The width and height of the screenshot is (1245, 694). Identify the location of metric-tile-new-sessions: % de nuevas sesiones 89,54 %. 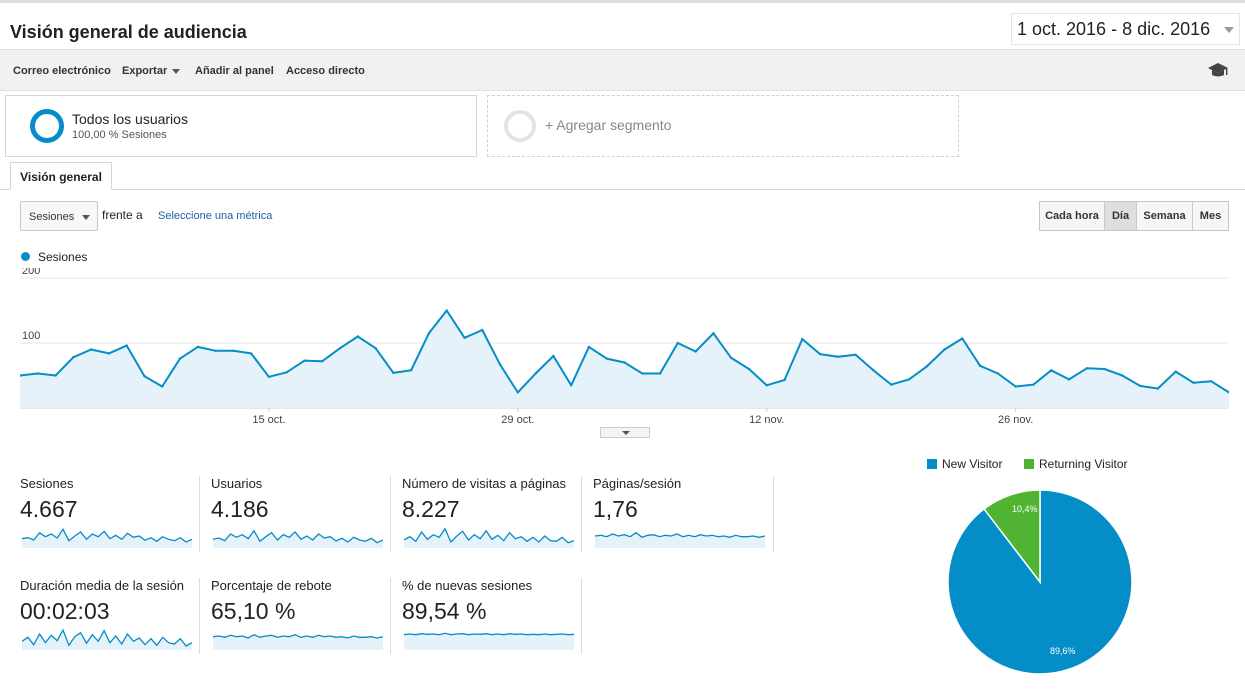
(492, 618).